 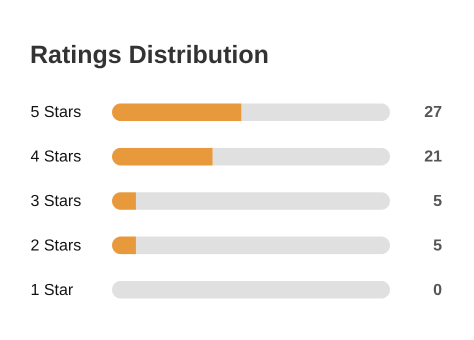 I want to click on y-tick-label: 4 Stars, so click(x=56, y=157).